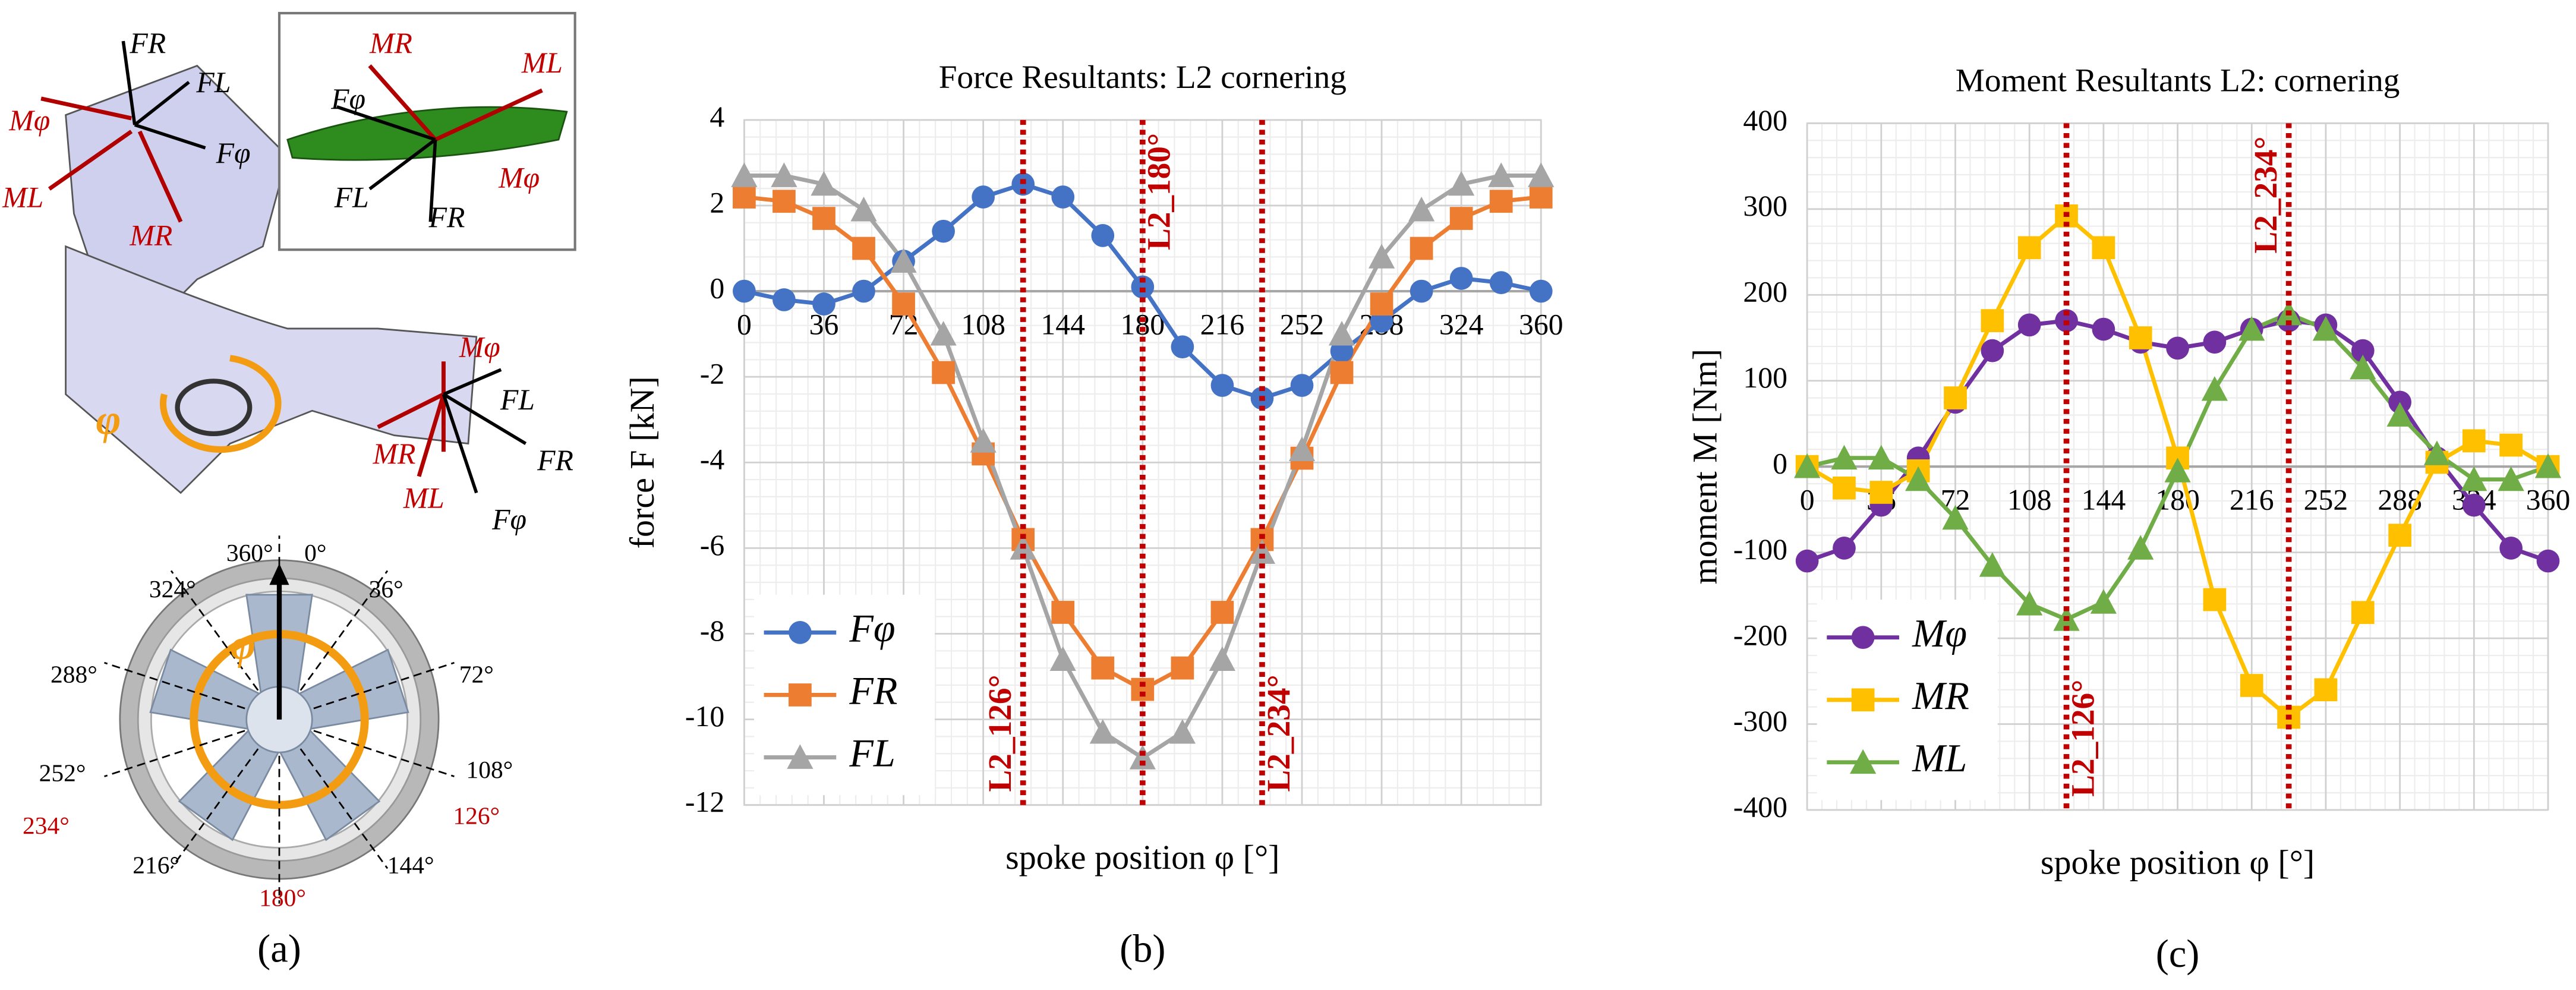  What do you see at coordinates (713, 459) in the screenshot?
I see `y-tick-label: -4` at bounding box center [713, 459].